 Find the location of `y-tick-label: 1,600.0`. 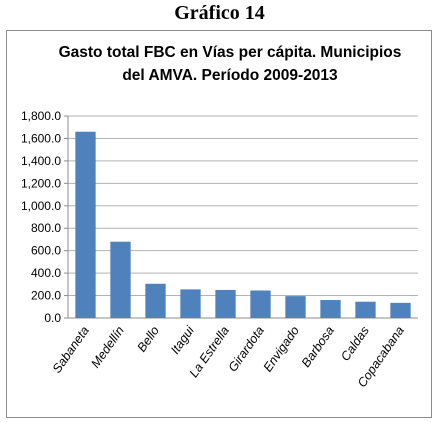

y-tick-label: 1,600.0 is located at coordinates (41, 138).